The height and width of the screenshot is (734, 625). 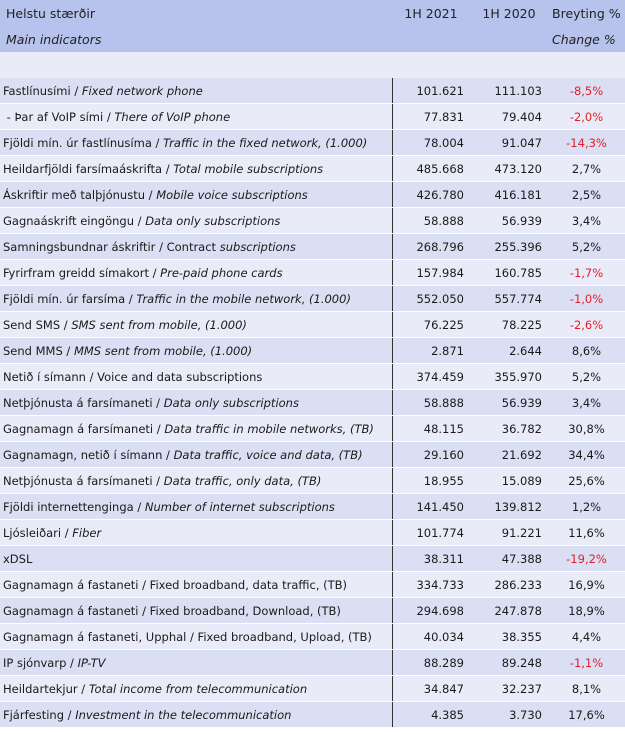 What do you see at coordinates (196, 532) in the screenshot?
I see `row-label: Ljósleiðari / Fiber` at bounding box center [196, 532].